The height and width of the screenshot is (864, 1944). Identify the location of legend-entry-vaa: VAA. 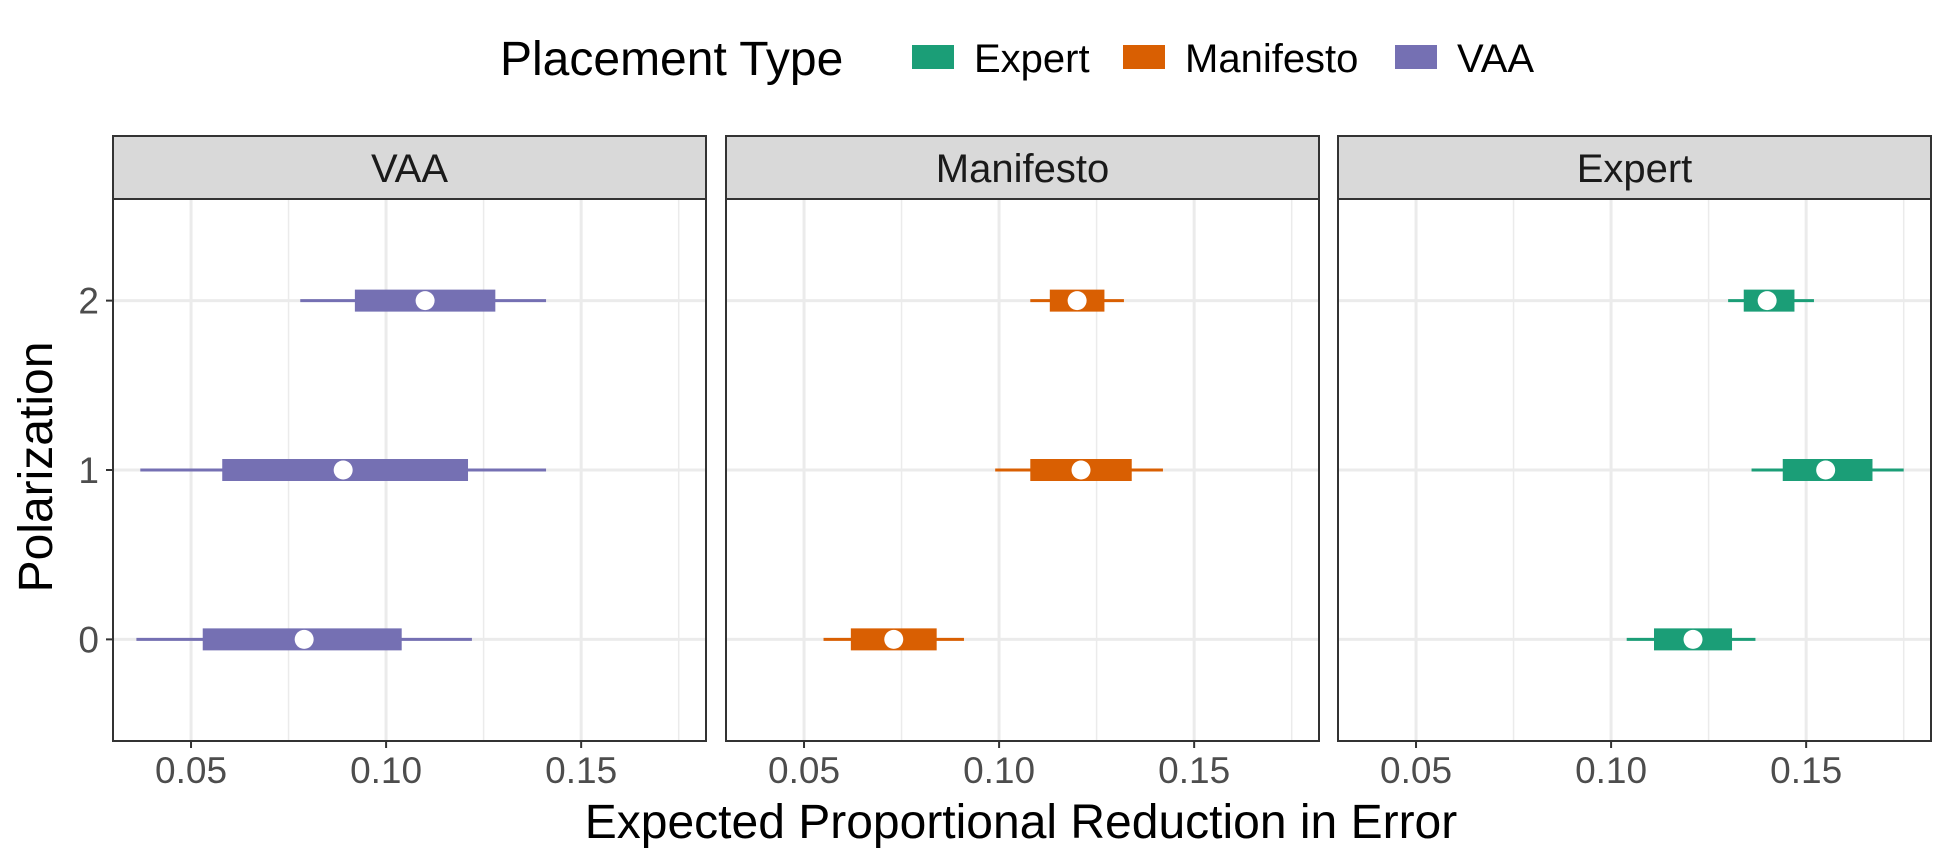
(1464, 59).